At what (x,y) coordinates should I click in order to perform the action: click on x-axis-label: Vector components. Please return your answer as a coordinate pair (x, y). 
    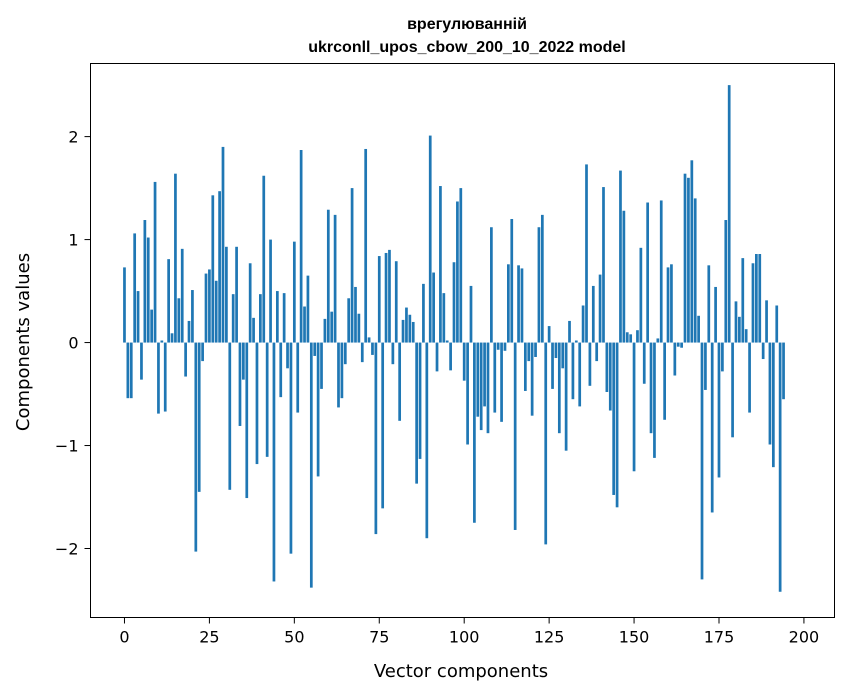
    Looking at the image, I should click on (461, 671).